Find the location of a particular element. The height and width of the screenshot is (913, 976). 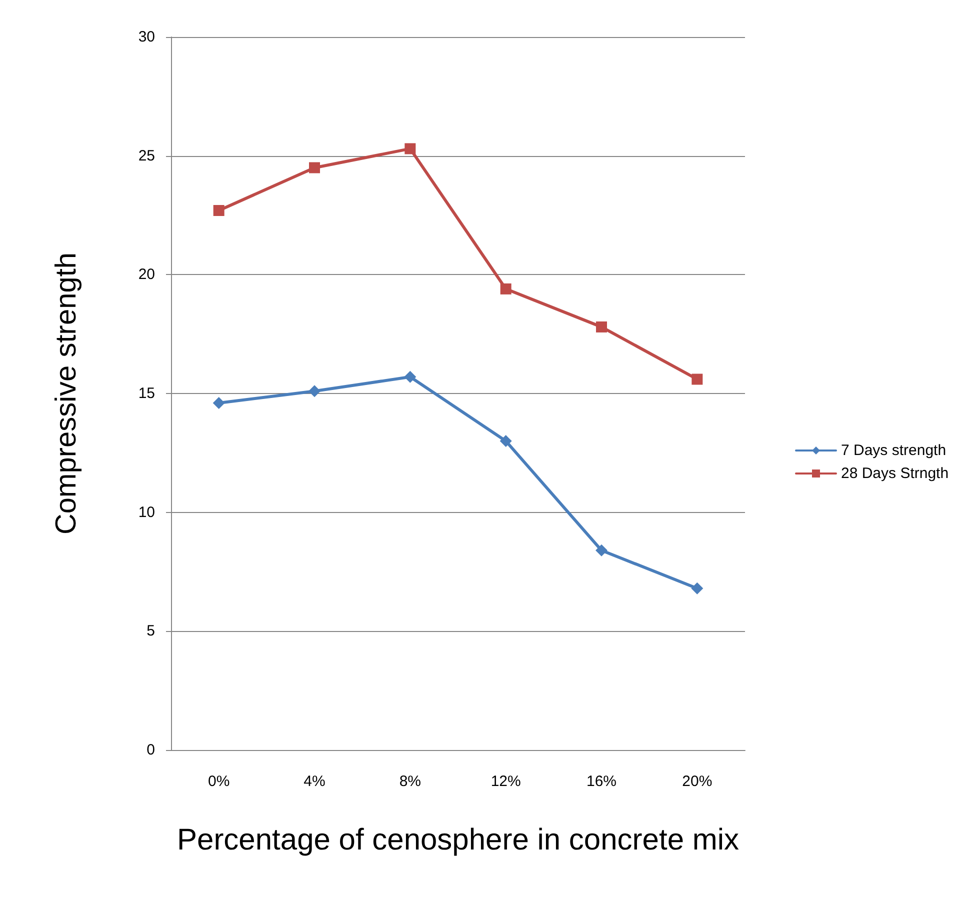

x-tick-label: 12% is located at coordinates (505, 781).